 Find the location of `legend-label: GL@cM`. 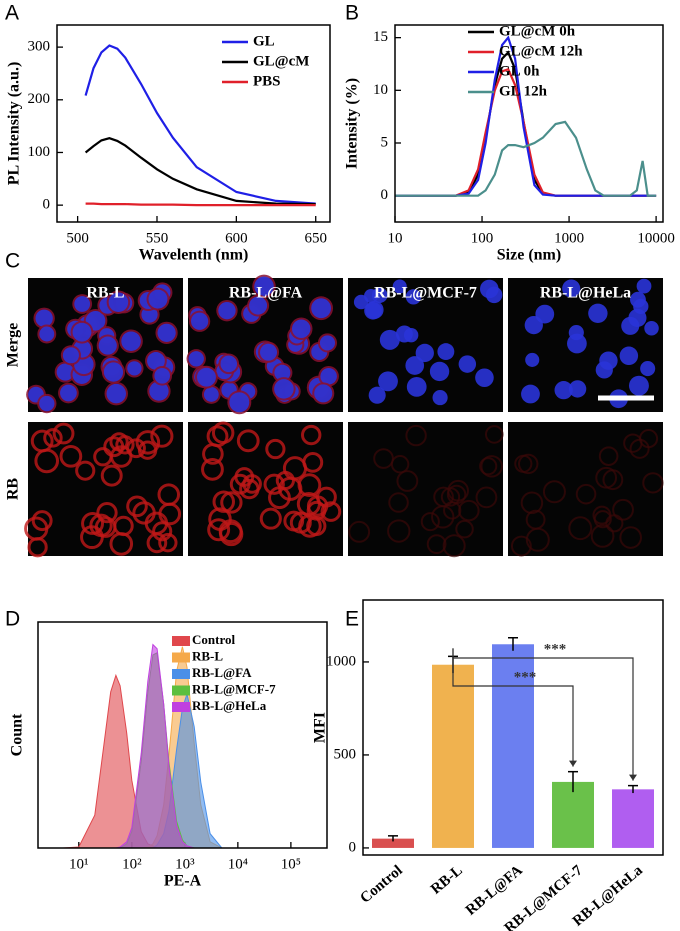

legend-label: GL@cM is located at coordinates (281, 61).